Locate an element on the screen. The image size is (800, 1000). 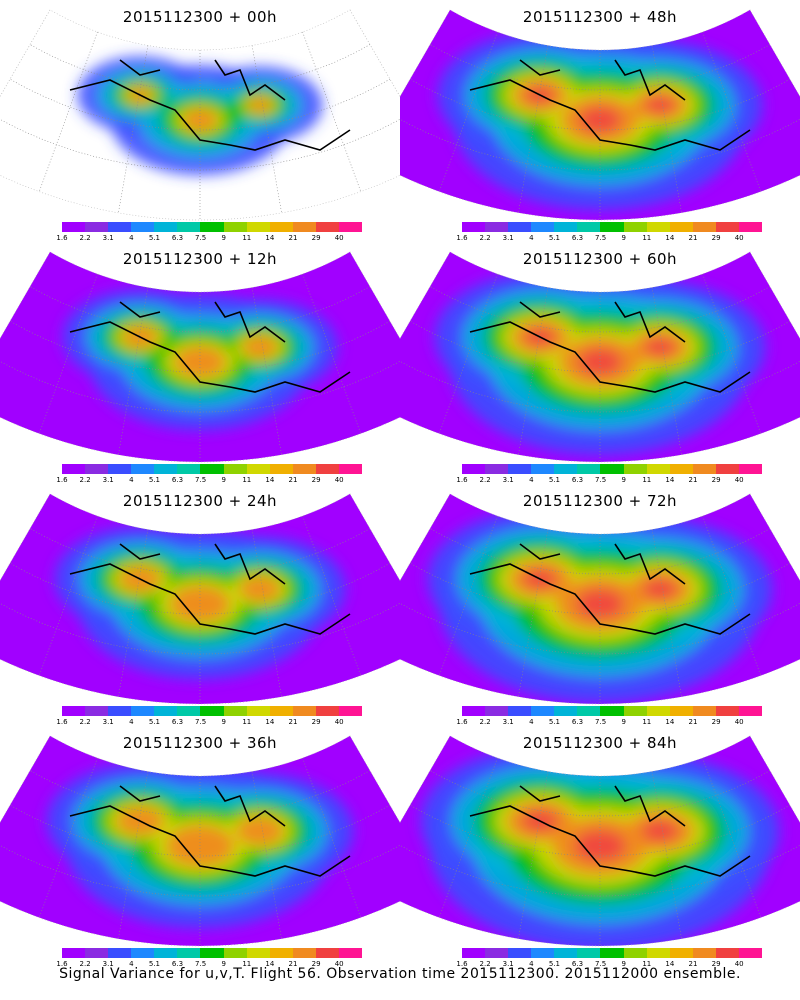
panel-title: 2015112300 + 84h is located at coordinates (600, 743).